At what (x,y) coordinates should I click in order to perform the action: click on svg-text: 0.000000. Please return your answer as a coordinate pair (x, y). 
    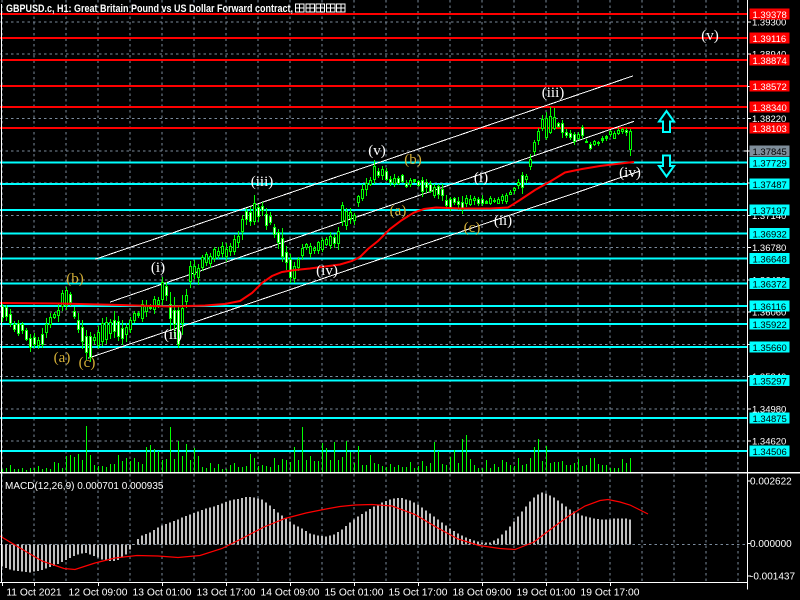
    Looking at the image, I should click on (771, 544).